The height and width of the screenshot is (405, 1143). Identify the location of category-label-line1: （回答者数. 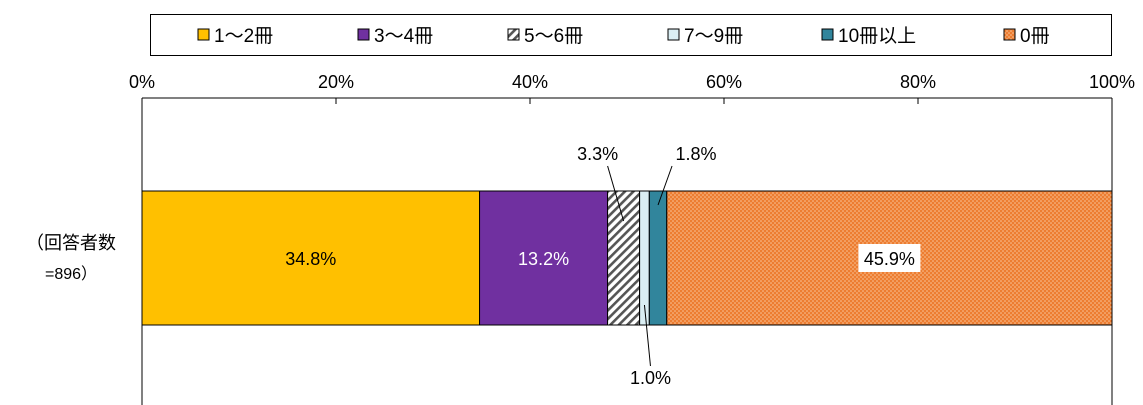
(71, 243).